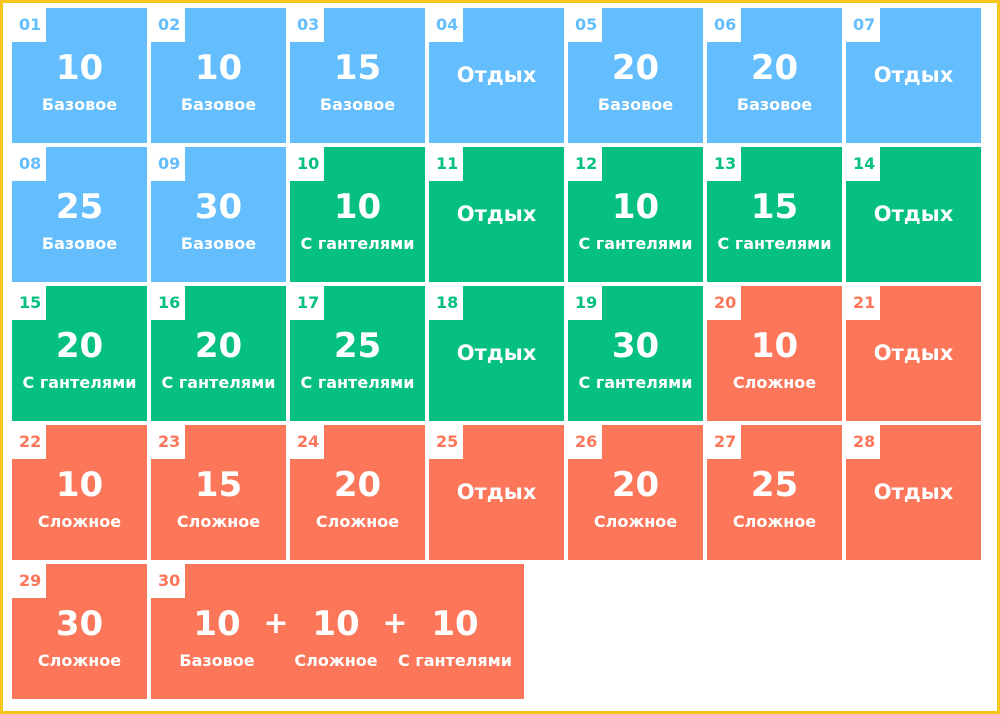 The height and width of the screenshot is (714, 1000). I want to click on day-number: 10, so click(307, 164).